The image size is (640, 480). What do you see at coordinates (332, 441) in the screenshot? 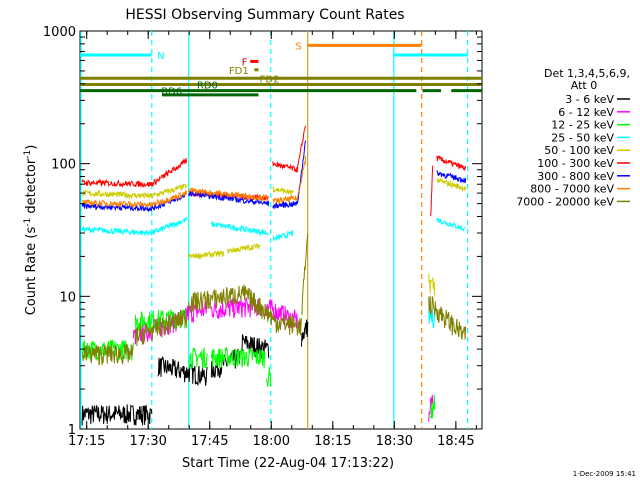
I see `x-tick-label: 18:15` at bounding box center [332, 441].